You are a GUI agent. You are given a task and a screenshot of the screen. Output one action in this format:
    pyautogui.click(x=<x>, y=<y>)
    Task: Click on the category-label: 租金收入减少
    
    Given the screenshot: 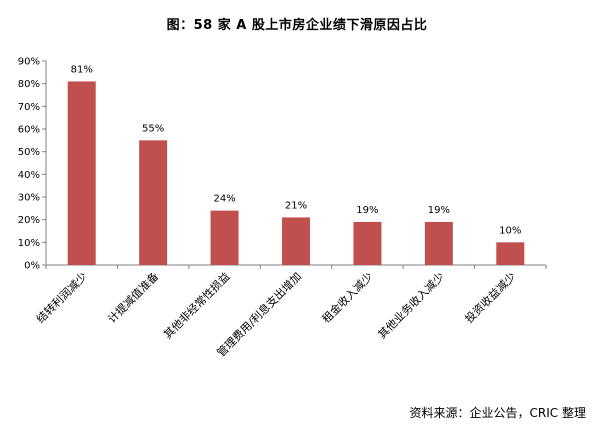 What is the action you would take?
    pyautogui.click(x=347, y=297)
    